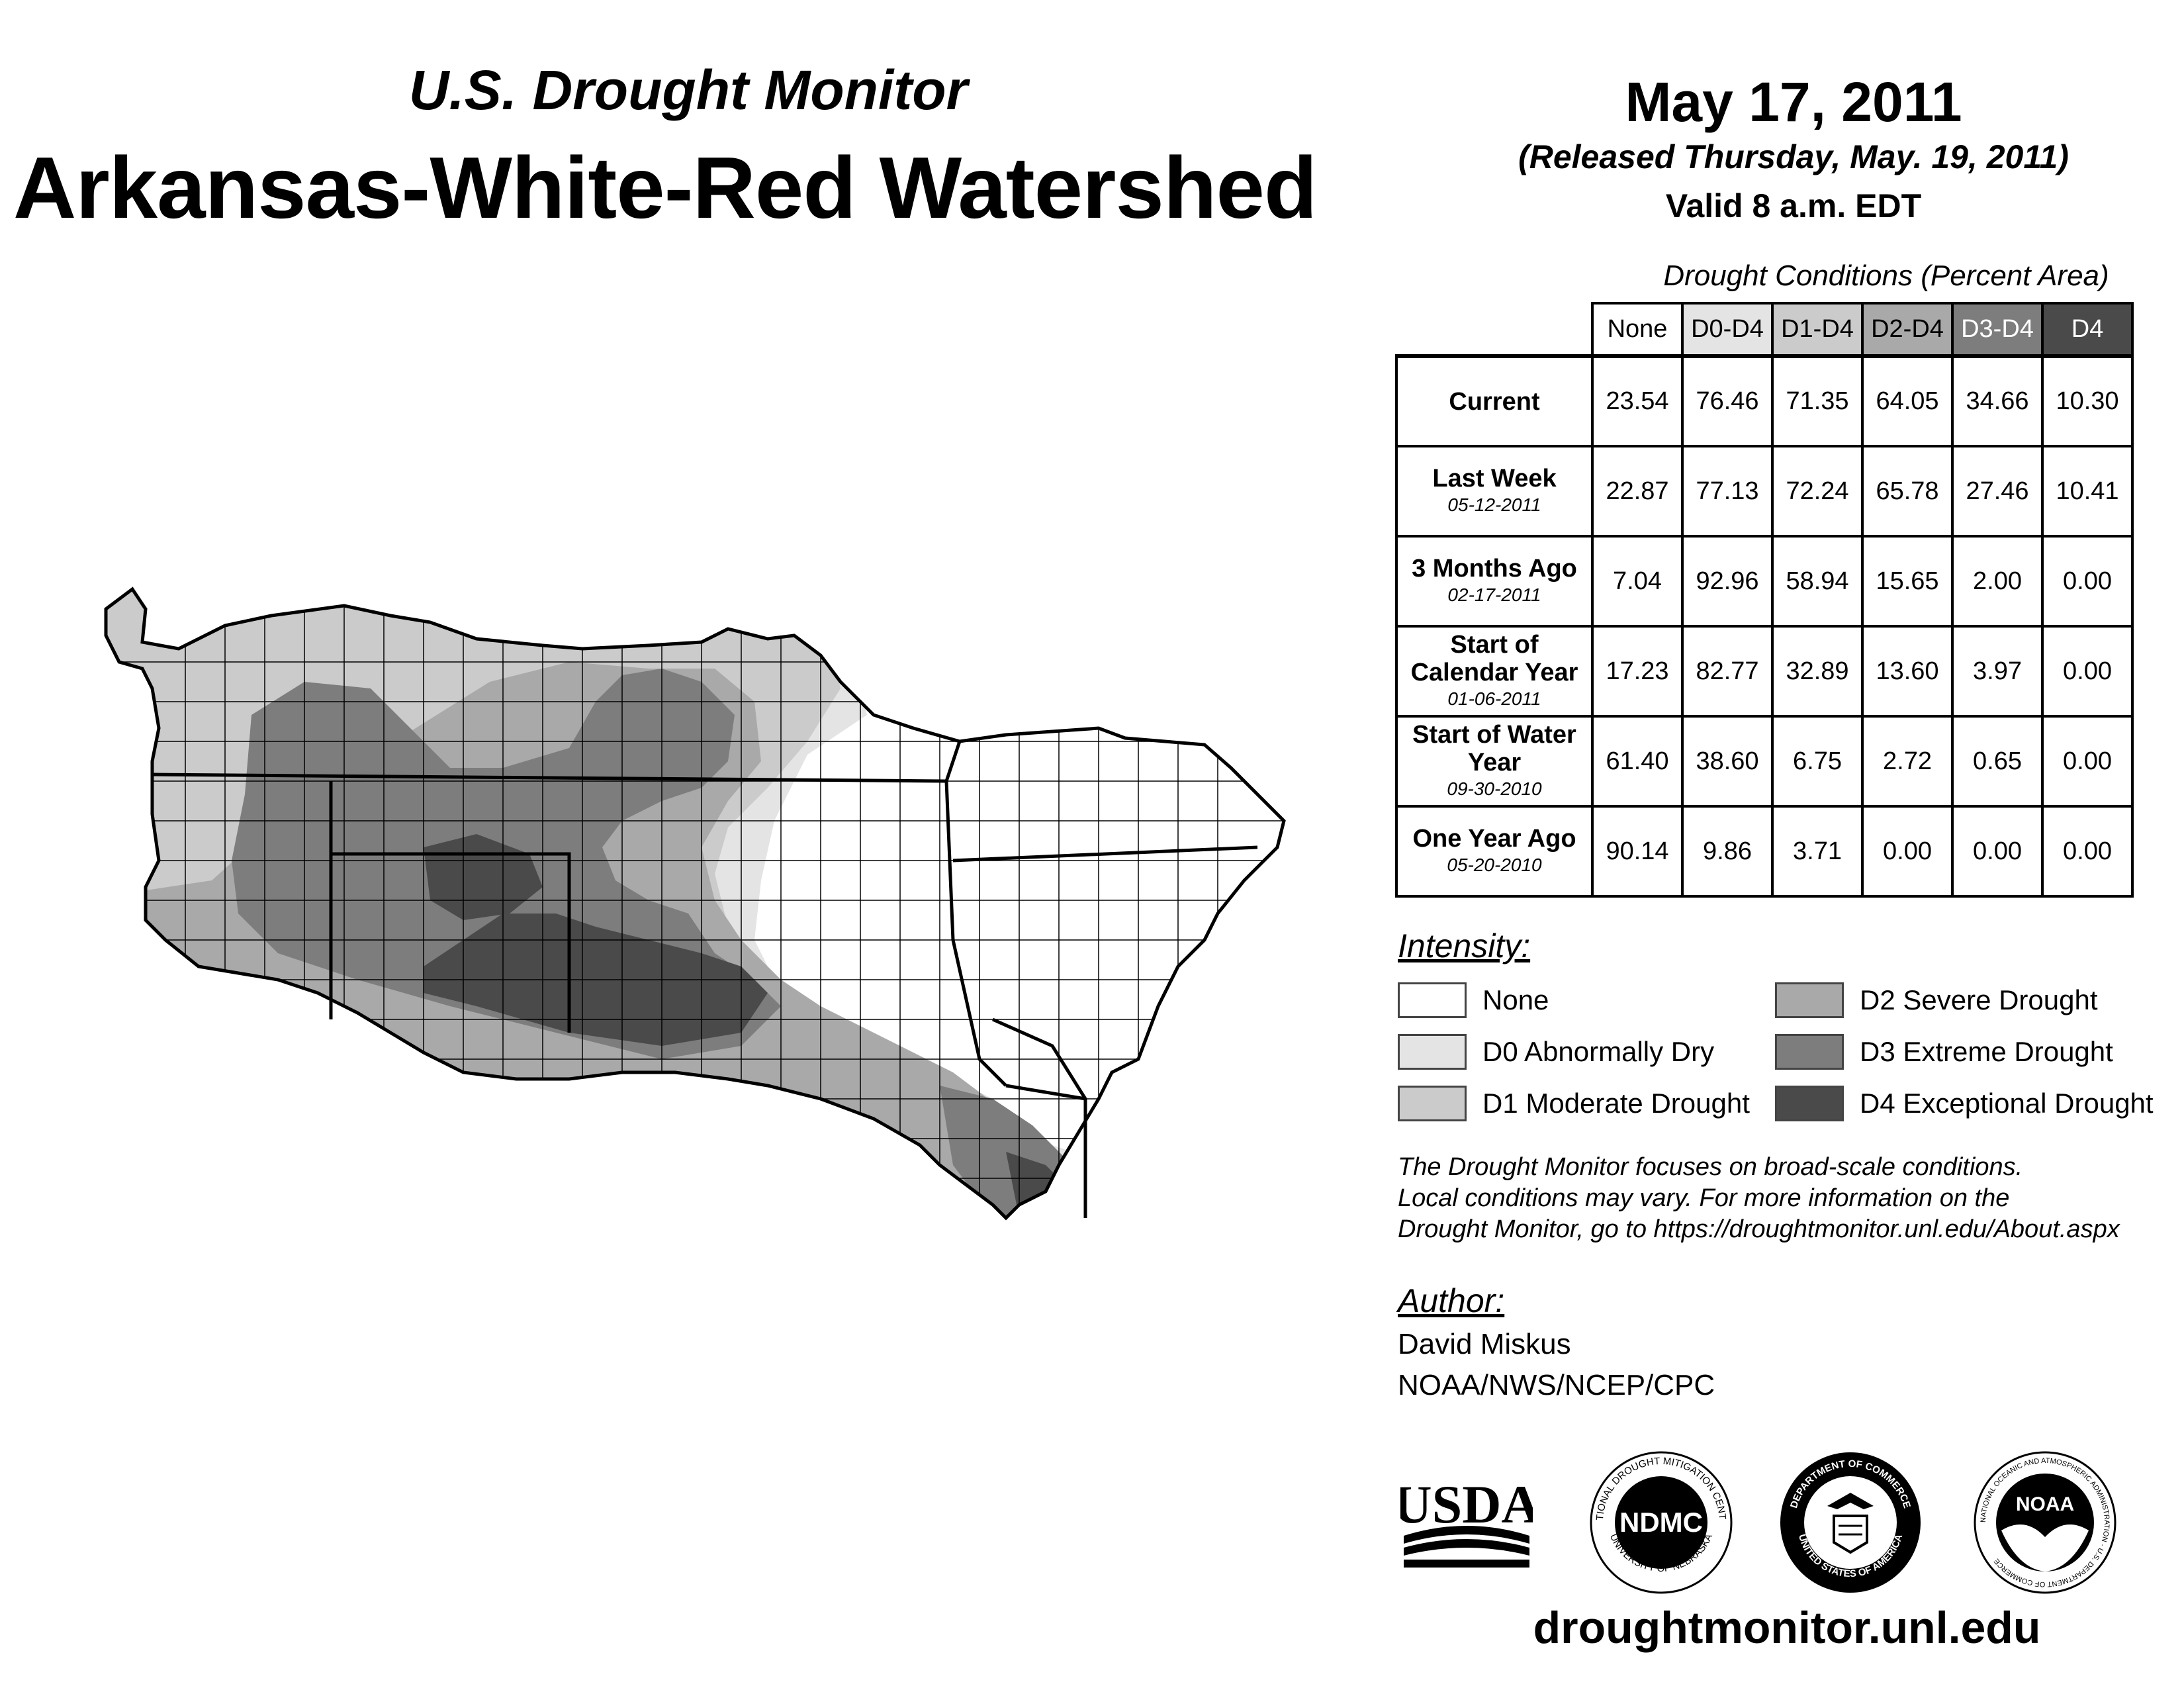 This screenshot has height=1688, width=2184. Describe the element at coordinates (1638, 581) in the screenshot. I see `table-cell: 7.04` at that location.